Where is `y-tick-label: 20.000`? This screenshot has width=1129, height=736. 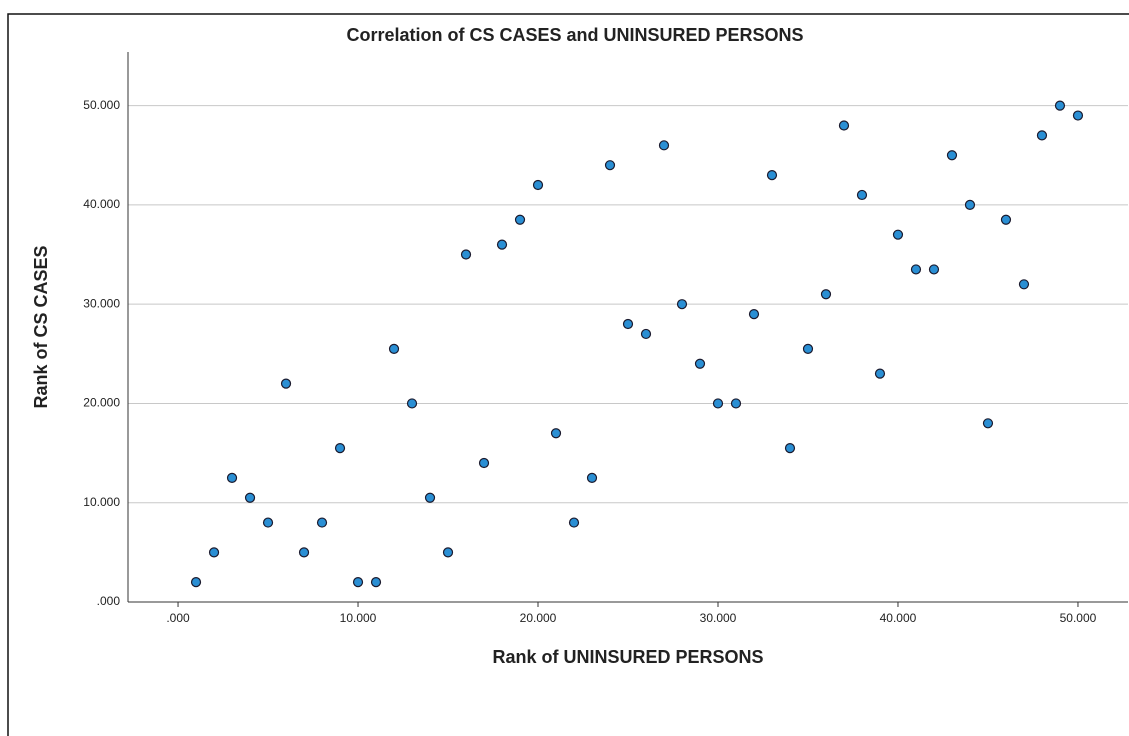 y-tick-label: 20.000 is located at coordinates (101, 403).